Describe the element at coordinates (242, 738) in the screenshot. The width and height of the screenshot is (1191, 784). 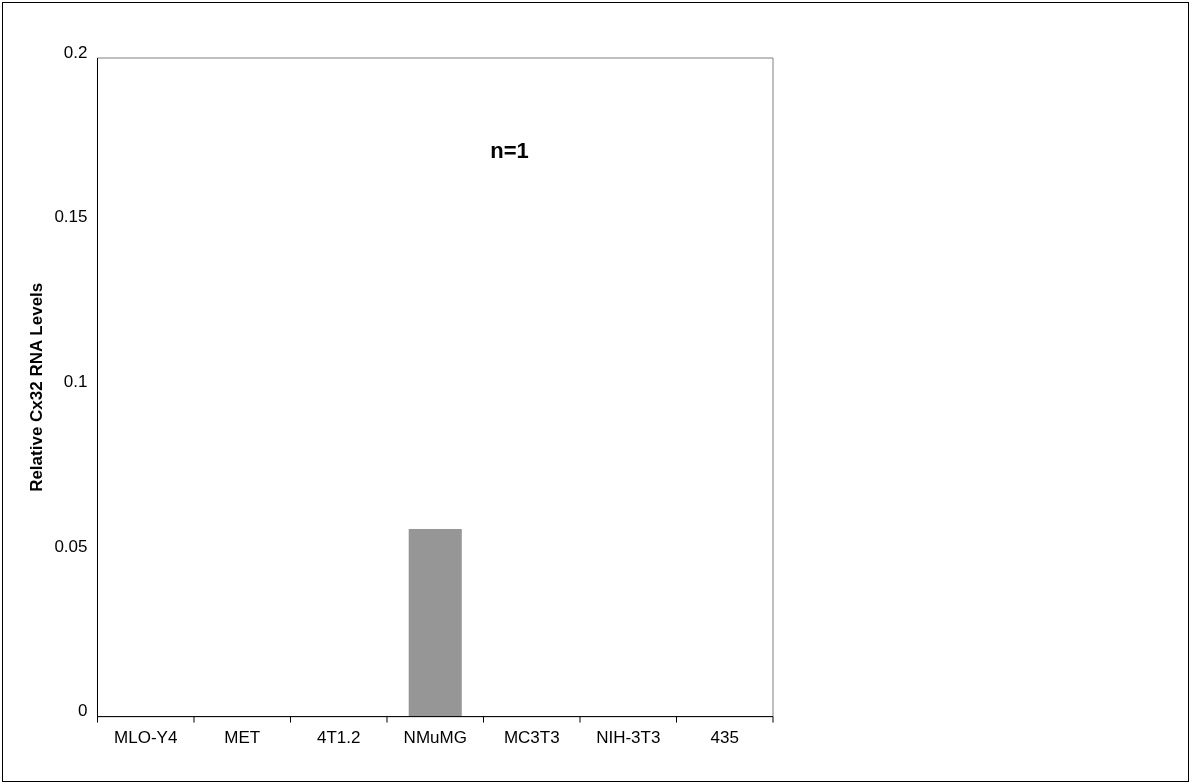
I see `x-tick-label: MET` at that location.